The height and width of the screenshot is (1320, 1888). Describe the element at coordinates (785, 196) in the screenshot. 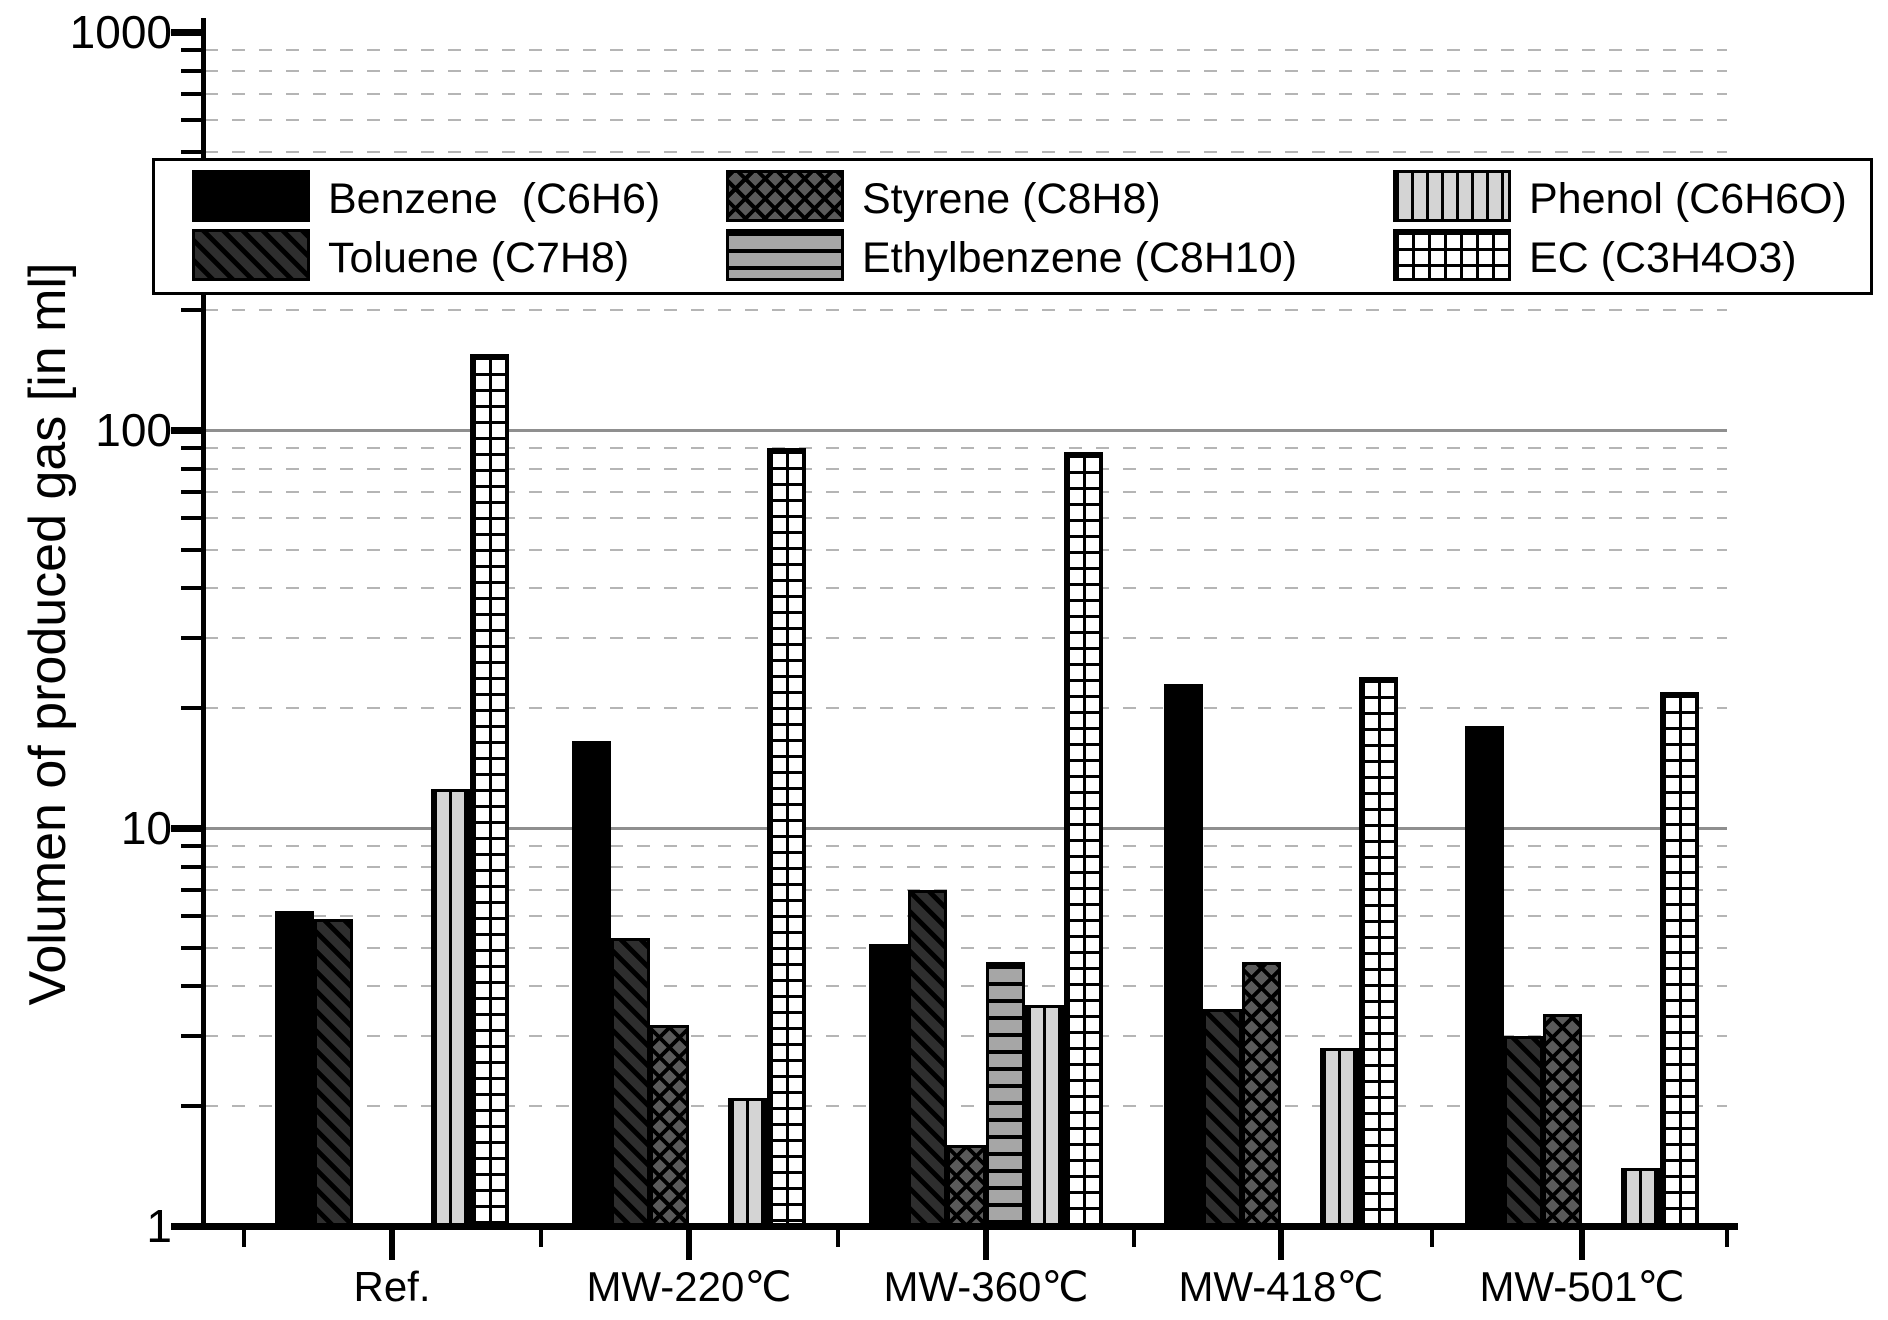

I see `legend-swatch-diamond-crosshatch` at that location.